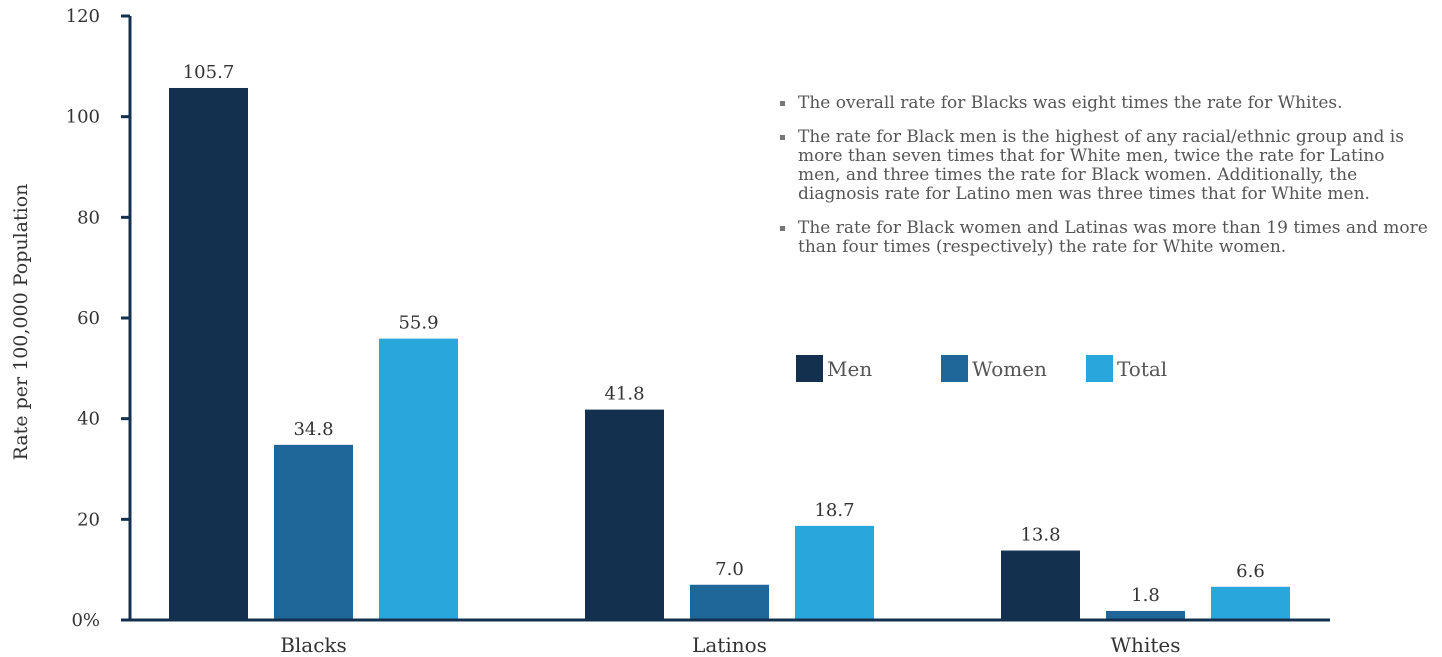 The image size is (1442, 657). What do you see at coordinates (313, 645) in the screenshot?
I see `category-label: Blacks` at bounding box center [313, 645].